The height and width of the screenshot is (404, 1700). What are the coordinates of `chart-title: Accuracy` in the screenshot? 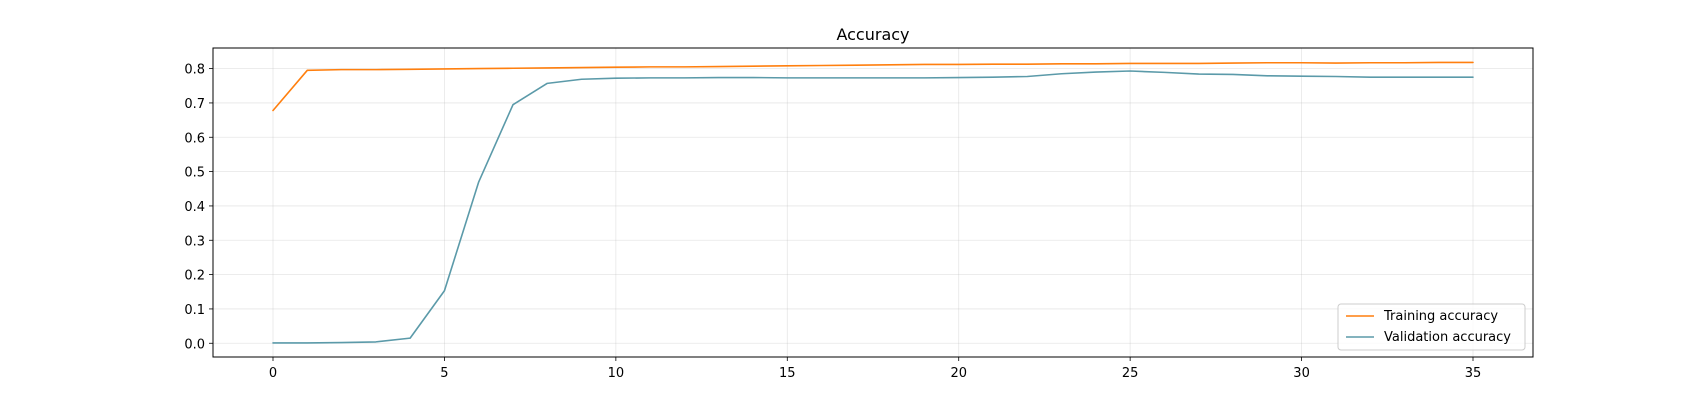 It's located at (872, 34).